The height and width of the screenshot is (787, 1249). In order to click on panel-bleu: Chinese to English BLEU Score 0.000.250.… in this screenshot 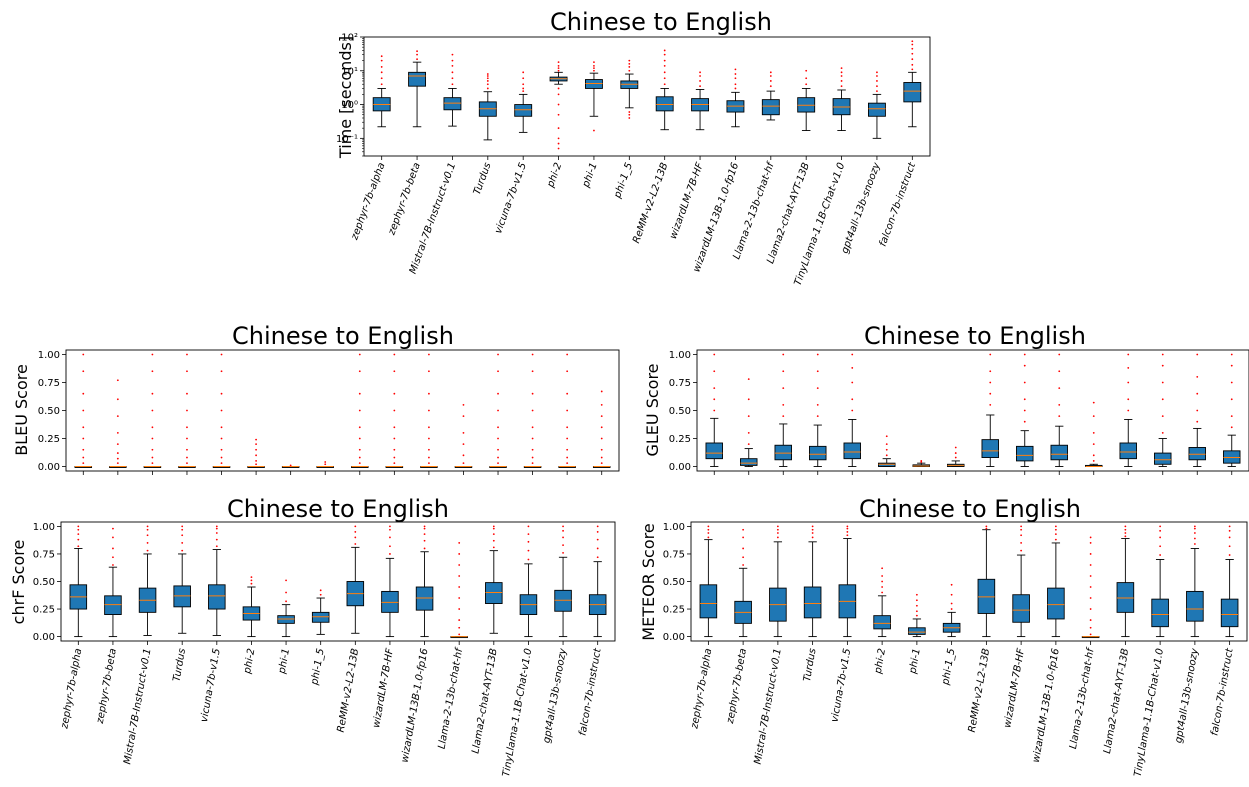, I will do `click(316, 398)`.